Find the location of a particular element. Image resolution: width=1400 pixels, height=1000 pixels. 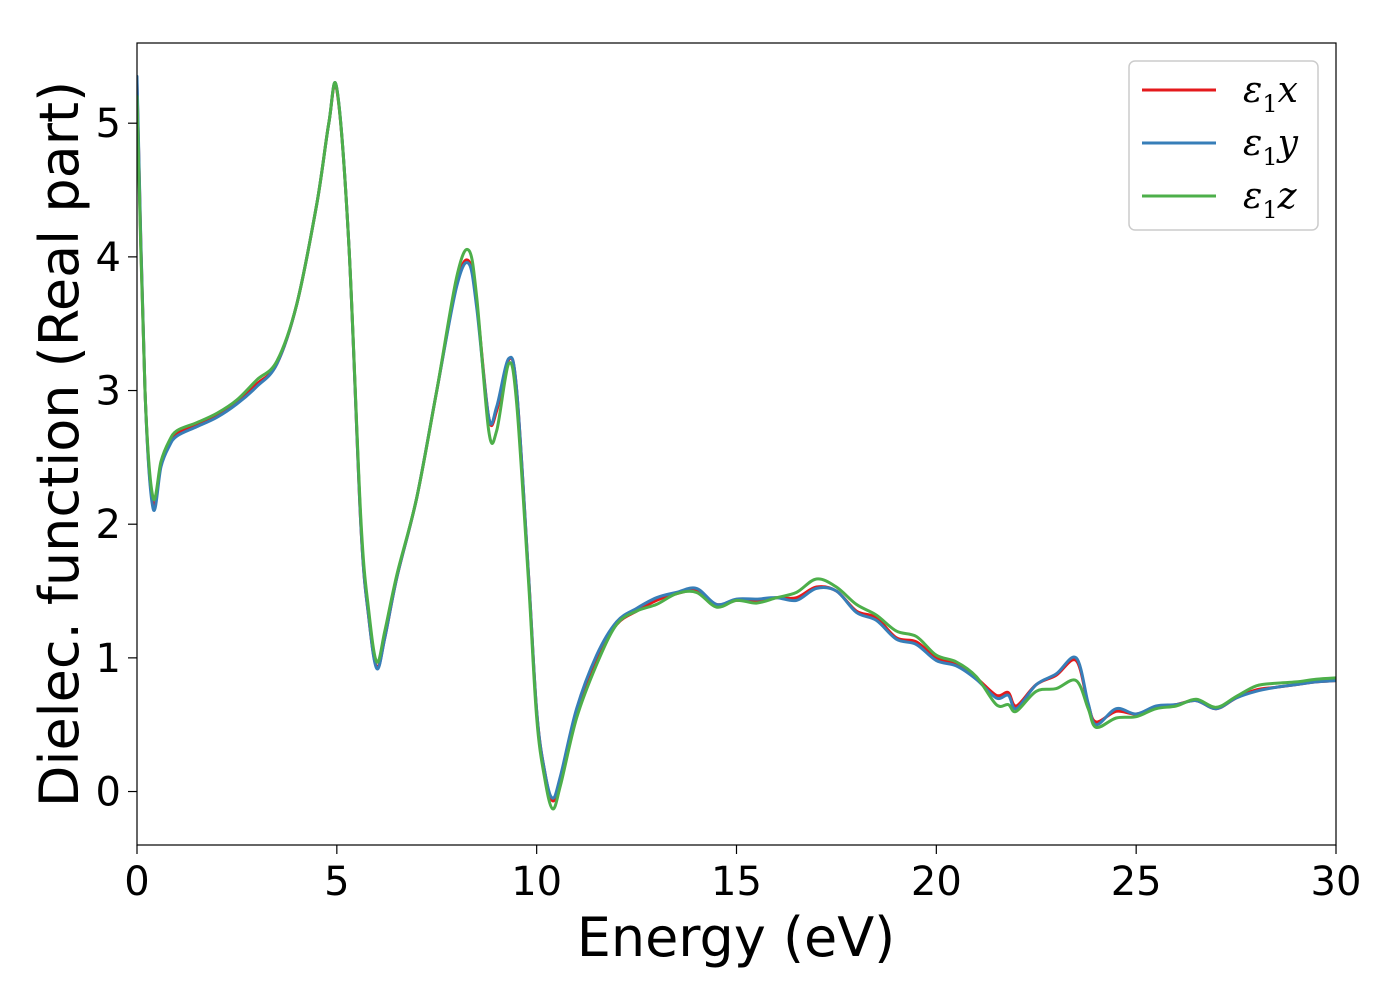

legend-box is located at coordinates (1223, 145).